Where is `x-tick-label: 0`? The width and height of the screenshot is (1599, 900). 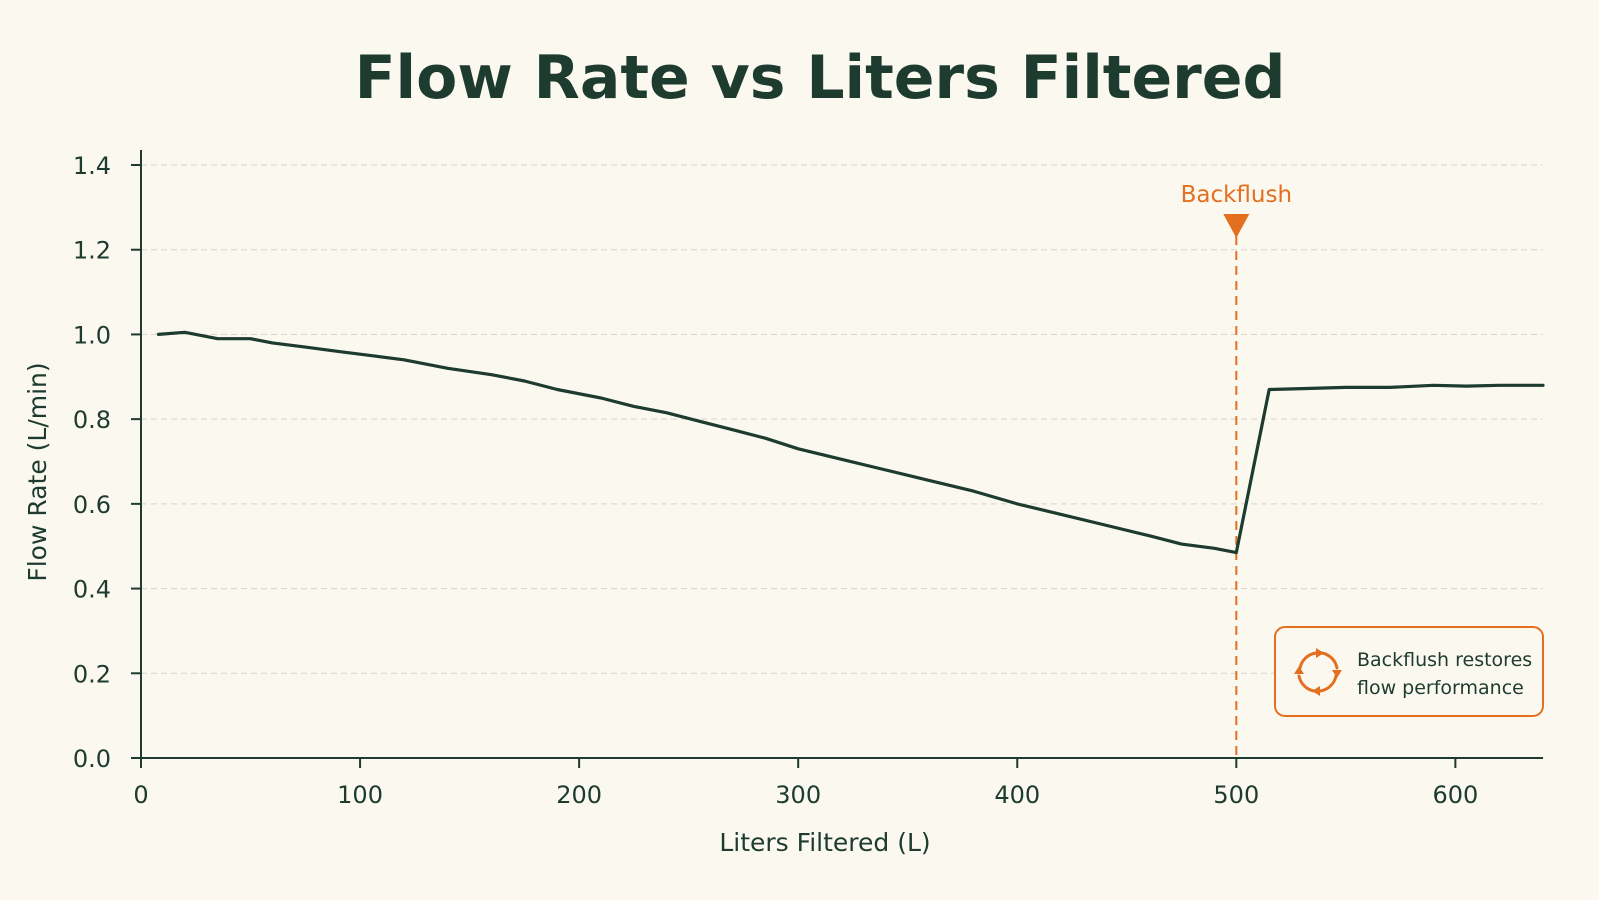
x-tick-label: 0 is located at coordinates (140, 795).